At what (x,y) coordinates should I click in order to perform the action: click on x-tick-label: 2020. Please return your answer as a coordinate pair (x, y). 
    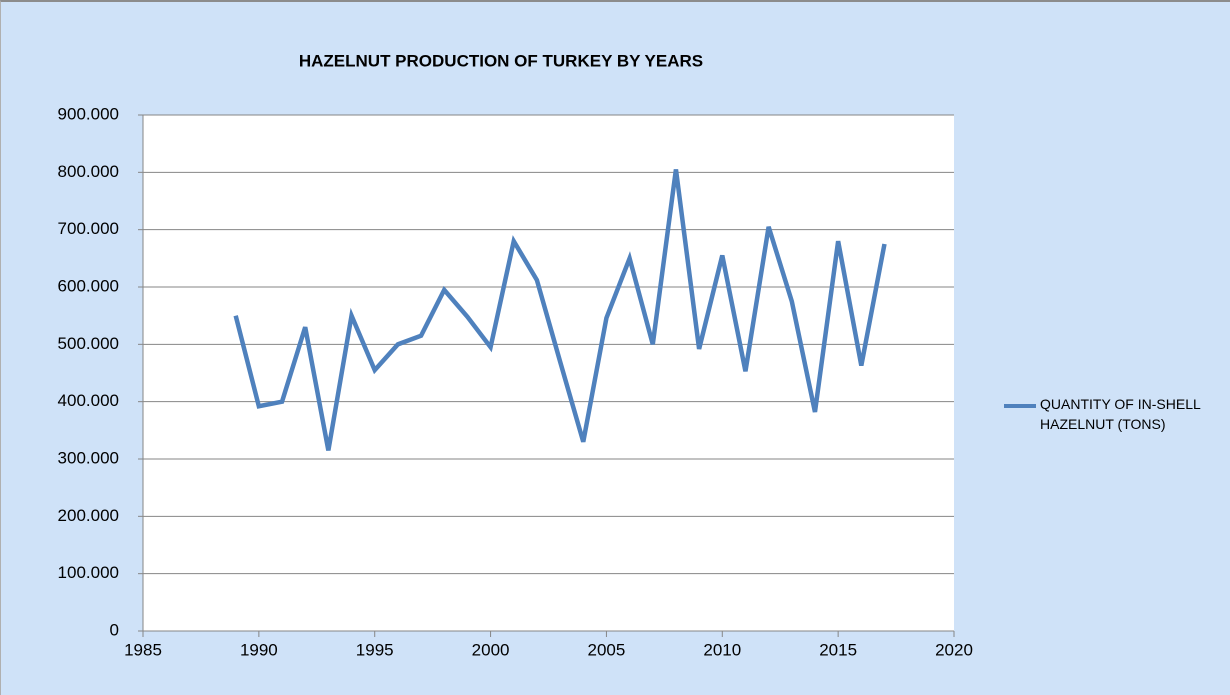
    Looking at the image, I should click on (954, 649).